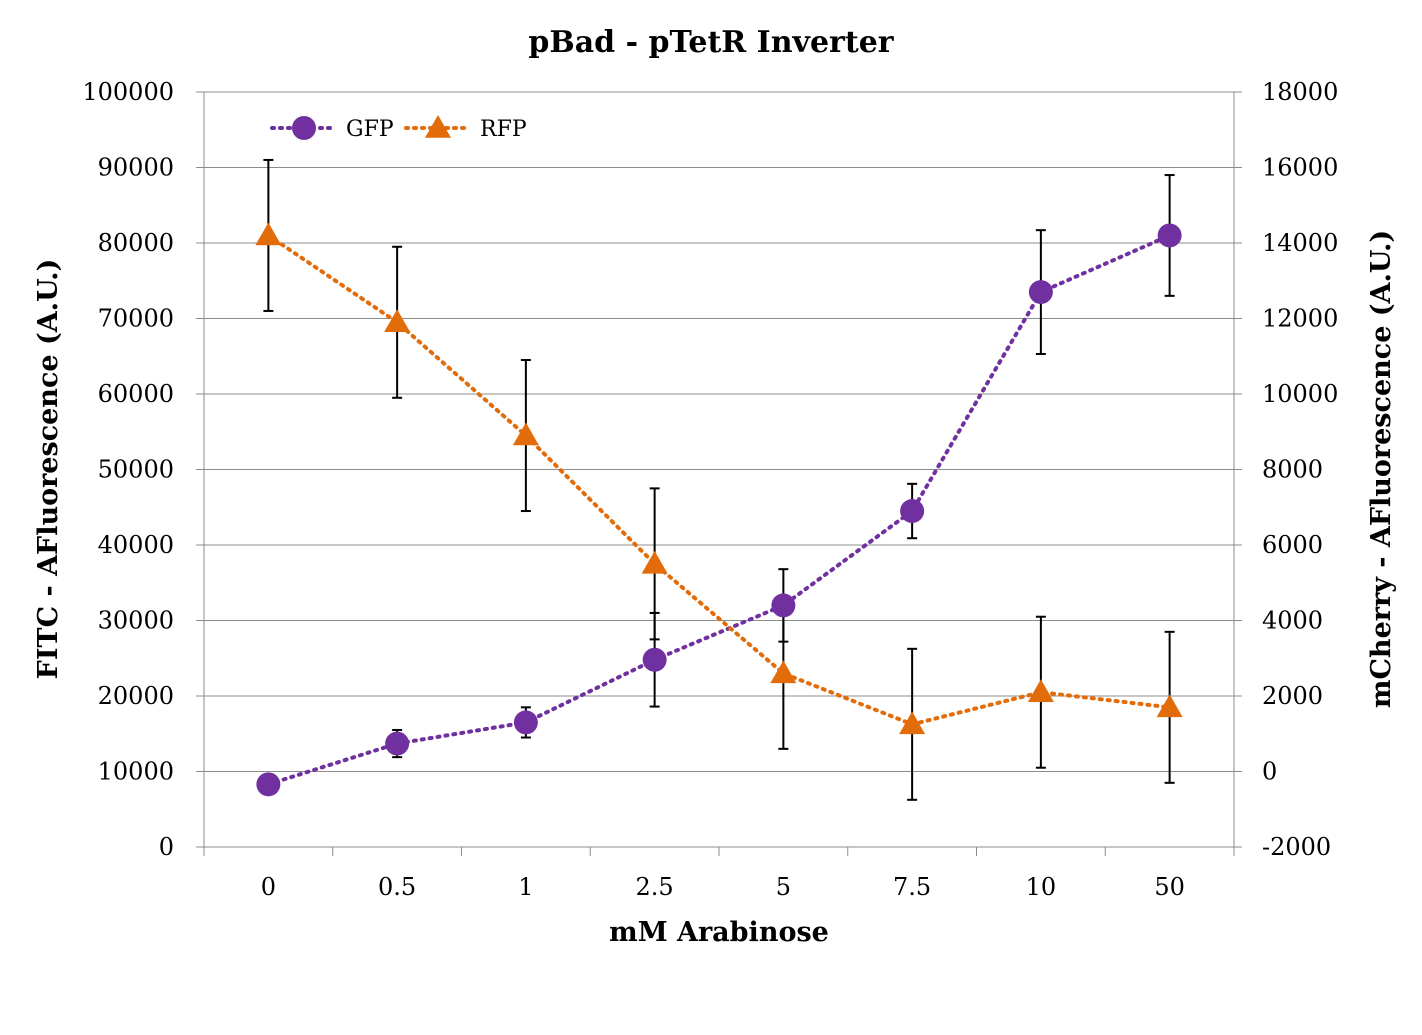  I want to click on x-tick-label: 1, so click(525, 887).